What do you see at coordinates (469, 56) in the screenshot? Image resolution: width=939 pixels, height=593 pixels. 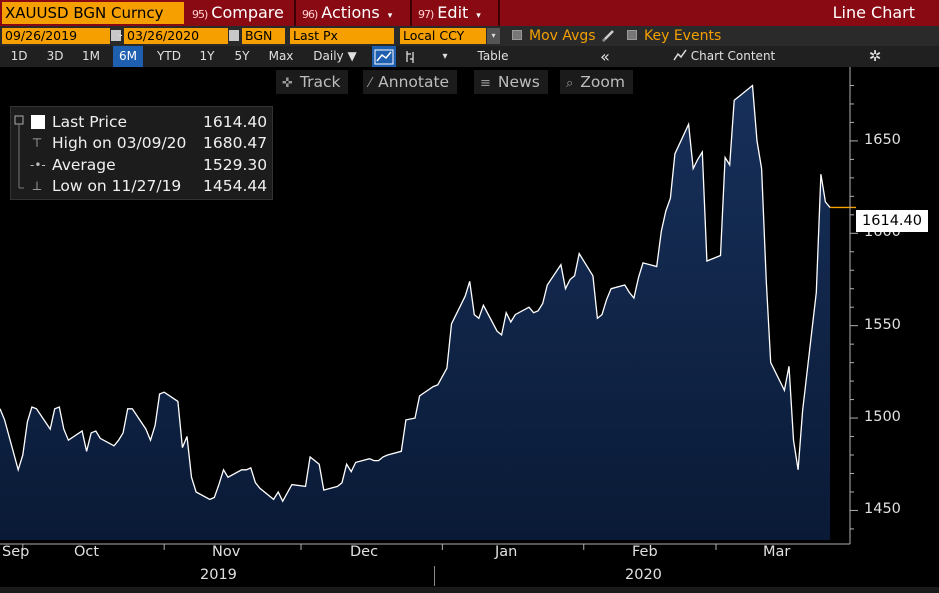 I see `range-bar` at bounding box center [469, 56].